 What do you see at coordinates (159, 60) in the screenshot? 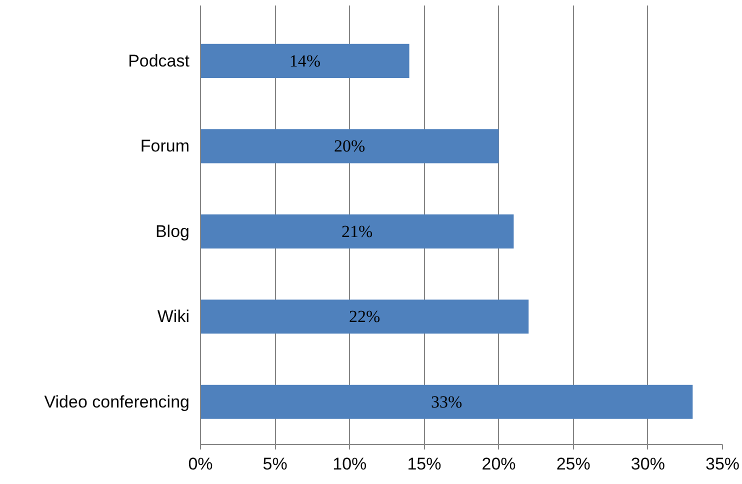
I see `y-tick-label: Podcast` at bounding box center [159, 60].